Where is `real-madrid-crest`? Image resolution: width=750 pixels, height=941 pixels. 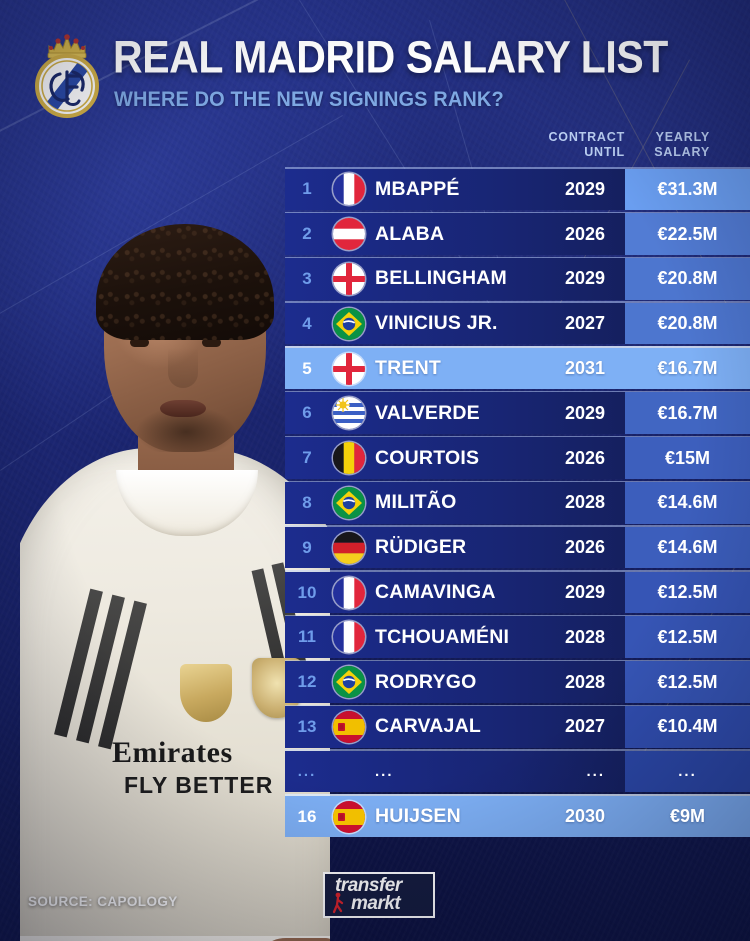
real-madrid-crest is located at coordinates (67, 73).